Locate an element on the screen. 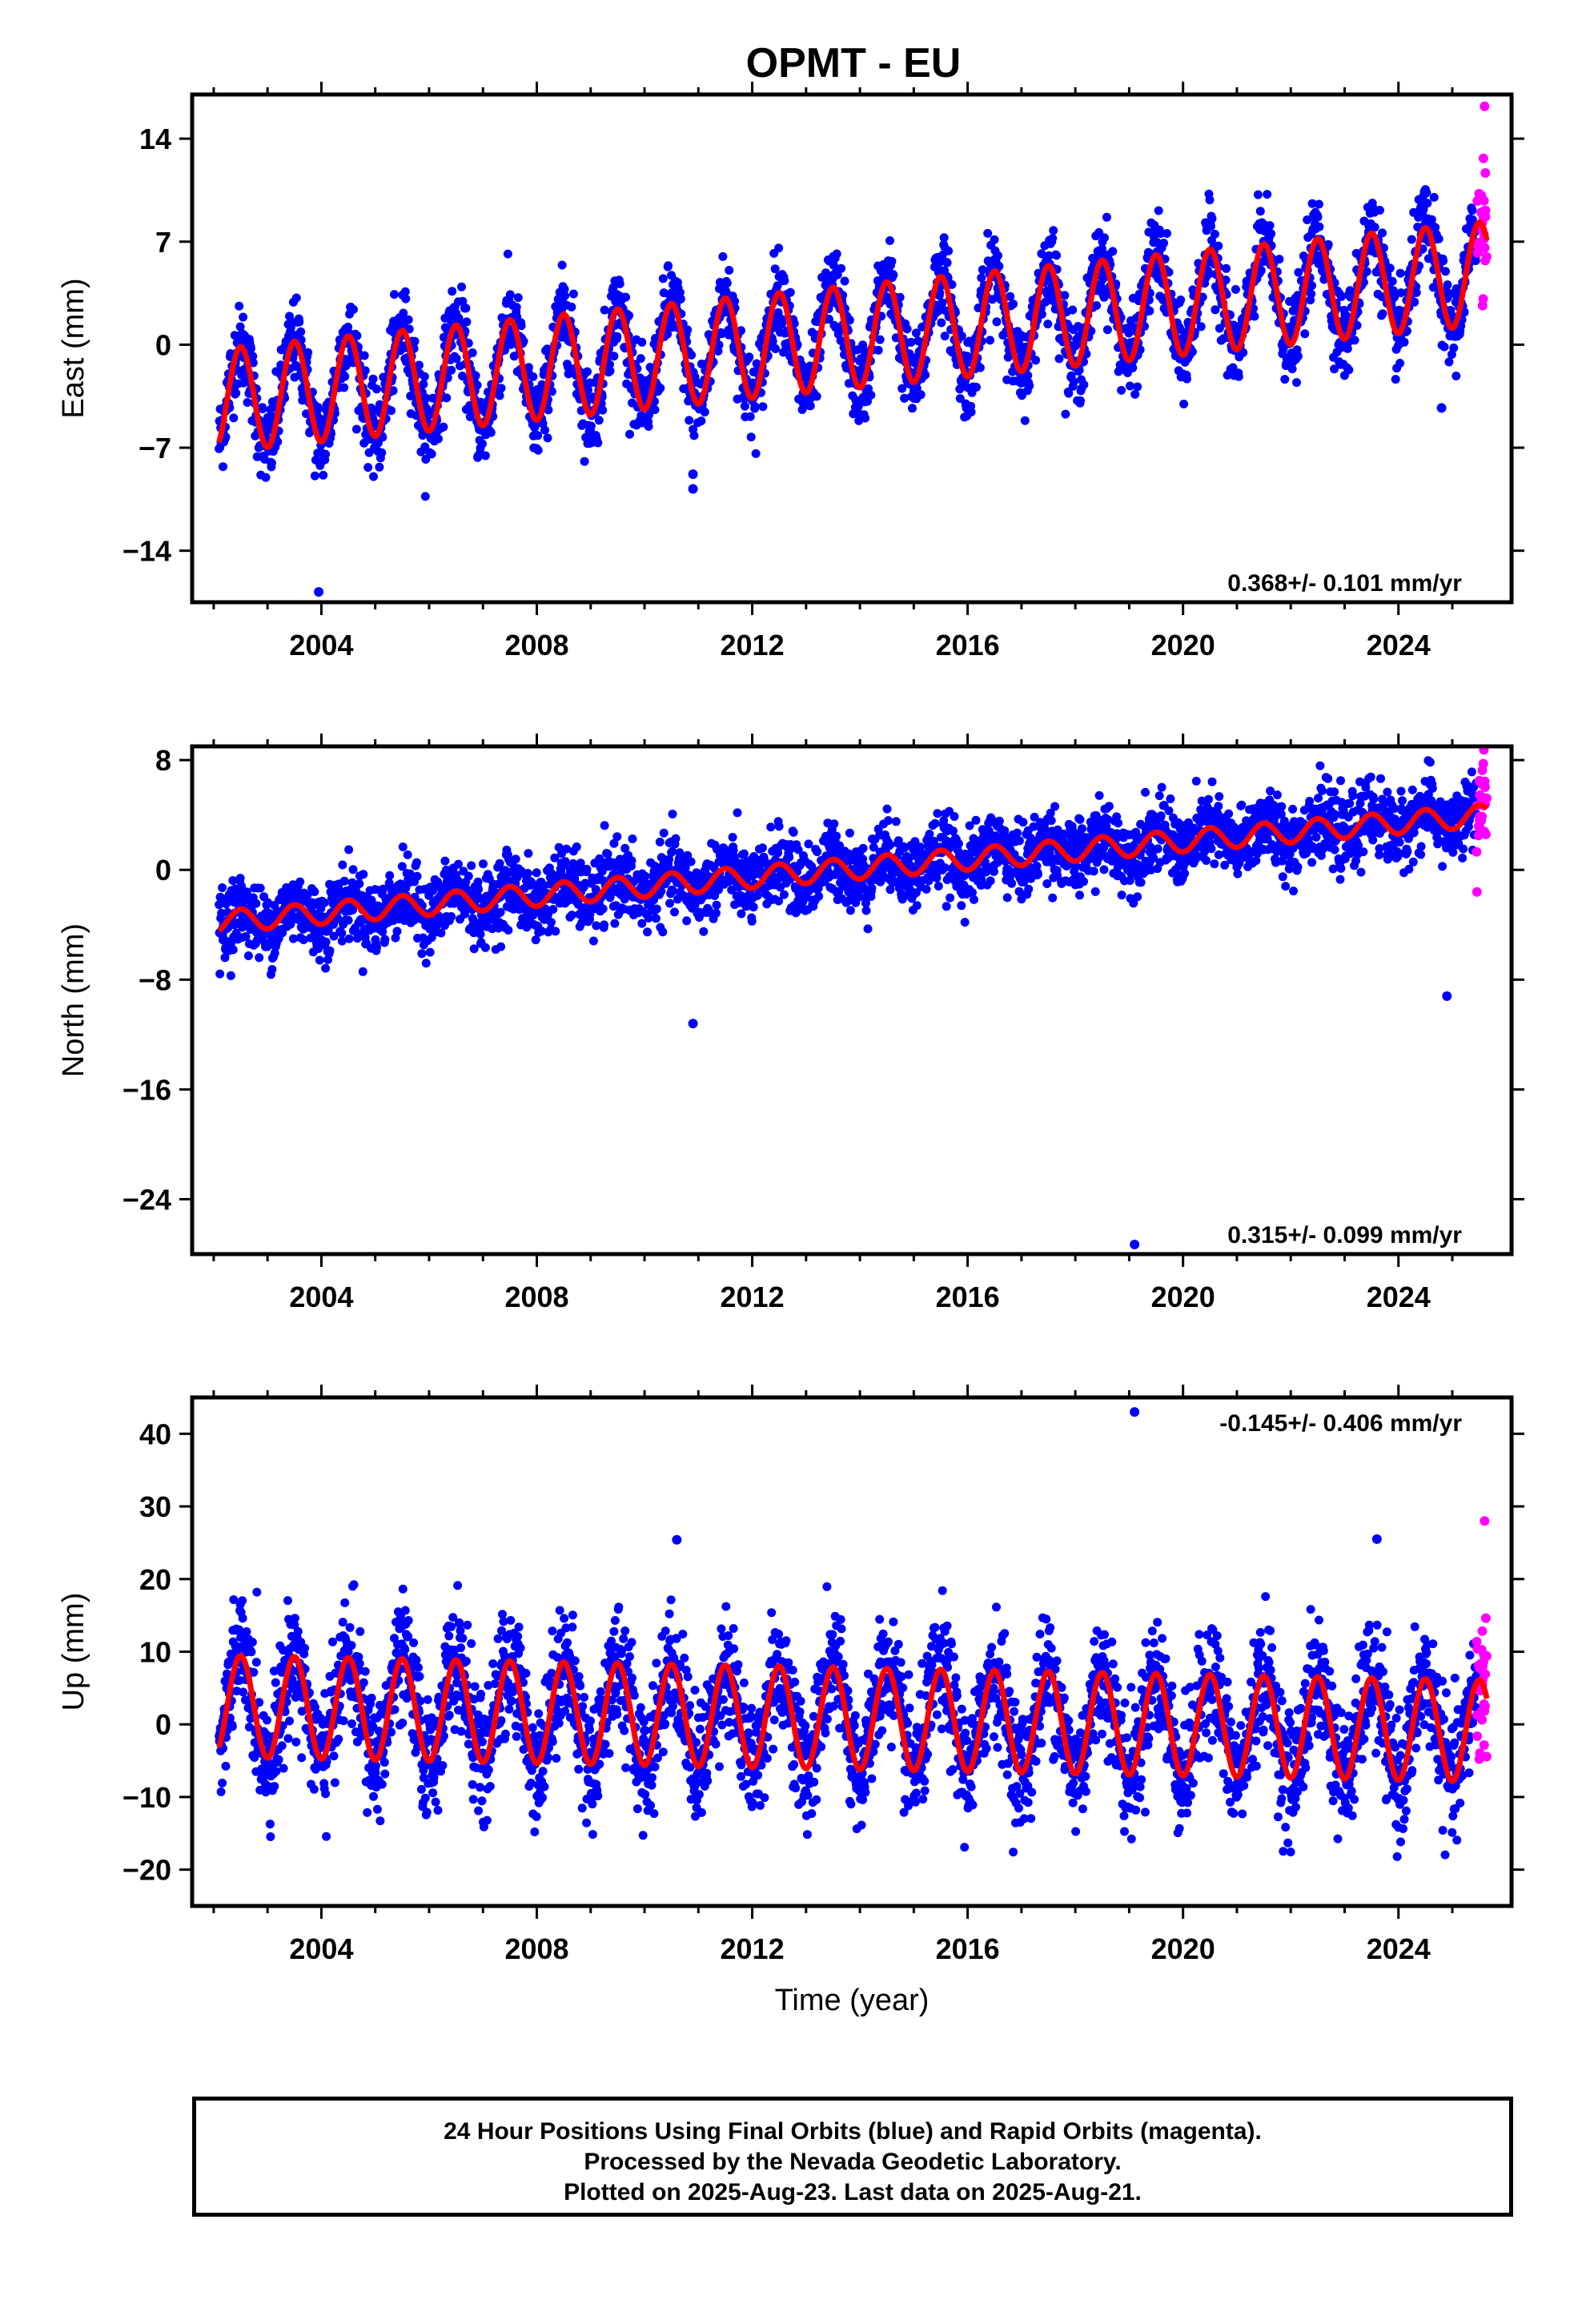 The image size is (1582, 2324). y-tick-label: −7 is located at coordinates (155, 448).